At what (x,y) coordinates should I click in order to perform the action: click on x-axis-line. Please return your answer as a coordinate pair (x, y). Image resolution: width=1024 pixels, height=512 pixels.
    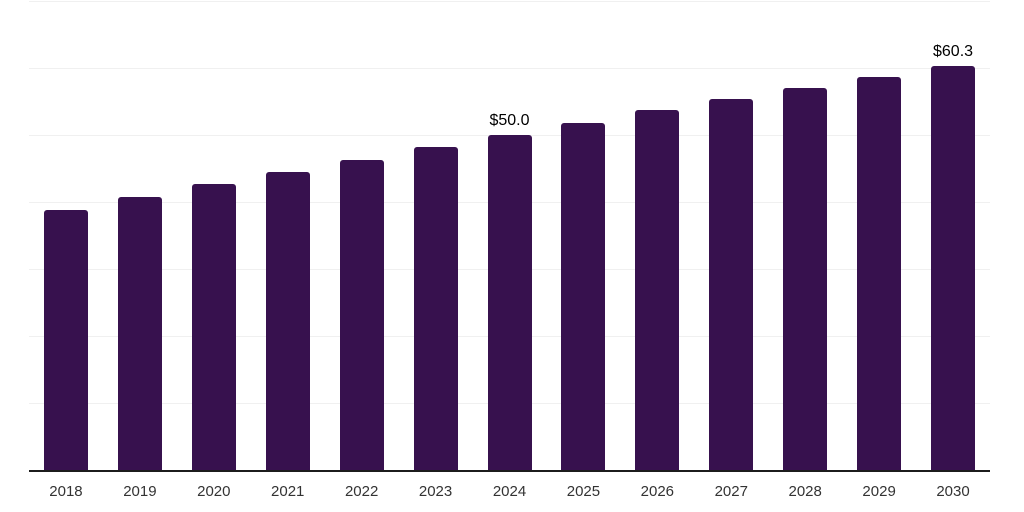
    Looking at the image, I should click on (509, 471).